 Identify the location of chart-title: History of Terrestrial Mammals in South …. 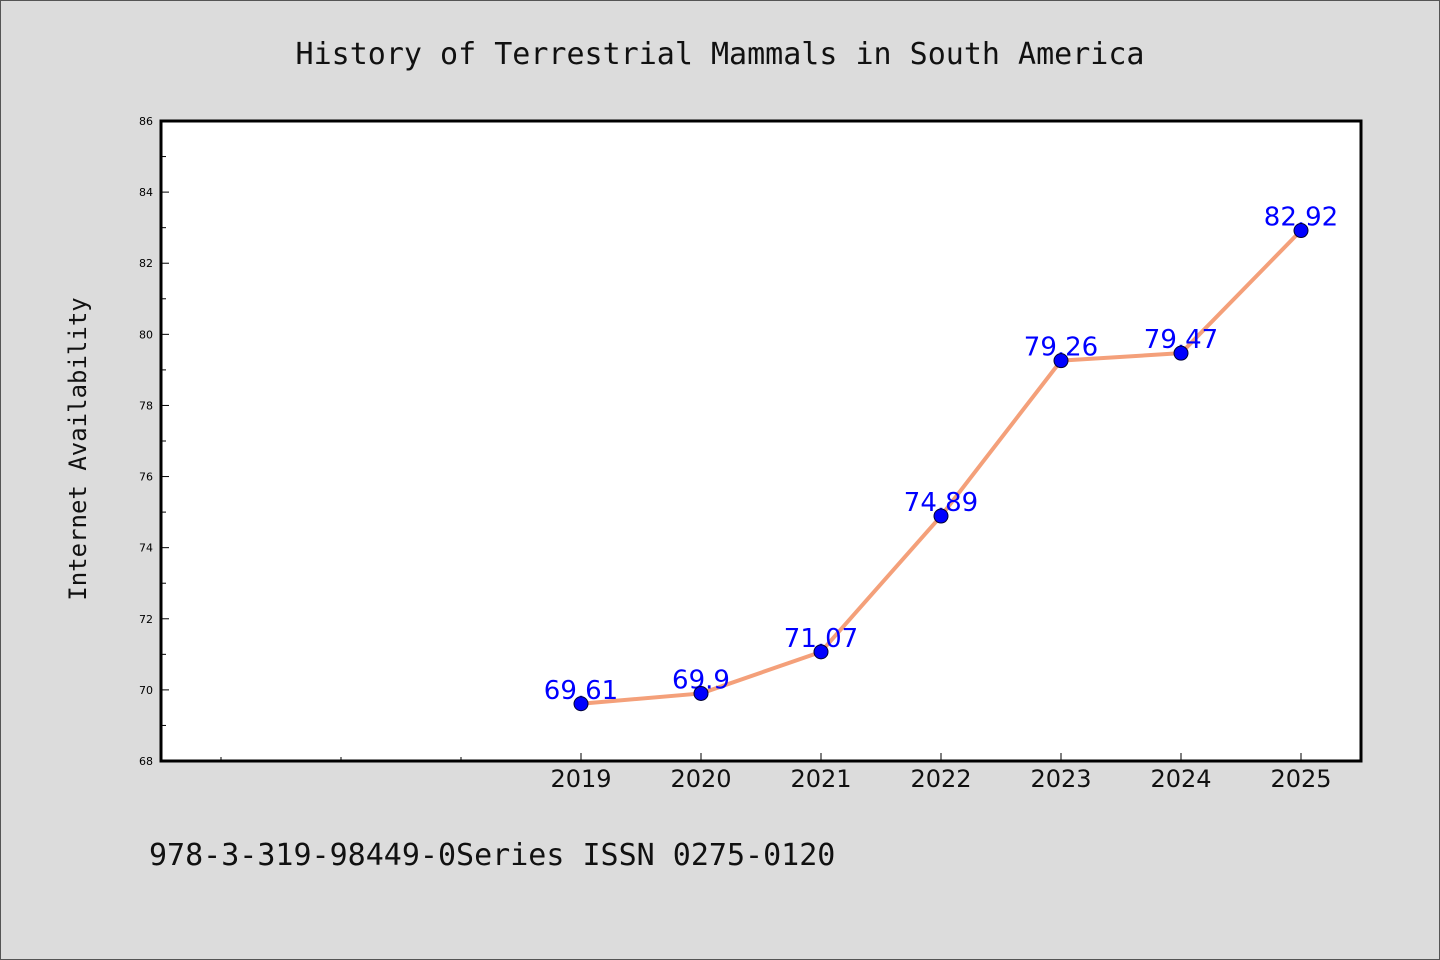
(720, 54).